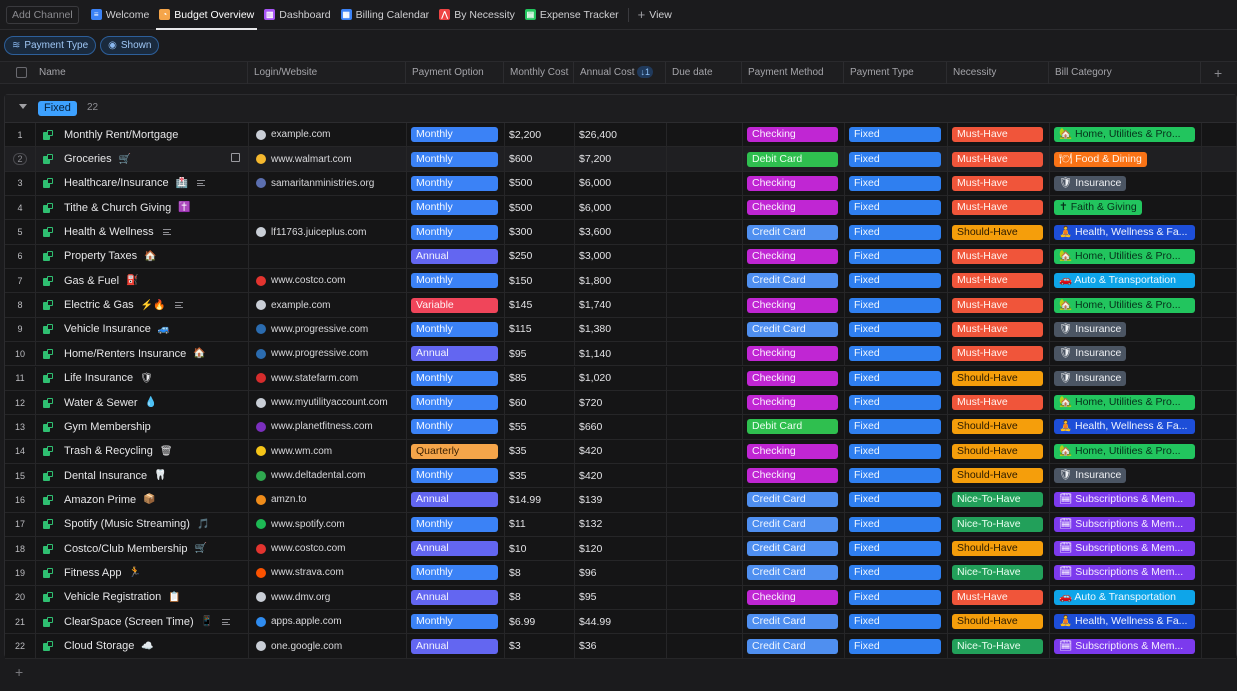 The width and height of the screenshot is (1237, 691). I want to click on monthly-cost-cell: $2,200, so click(540, 135).